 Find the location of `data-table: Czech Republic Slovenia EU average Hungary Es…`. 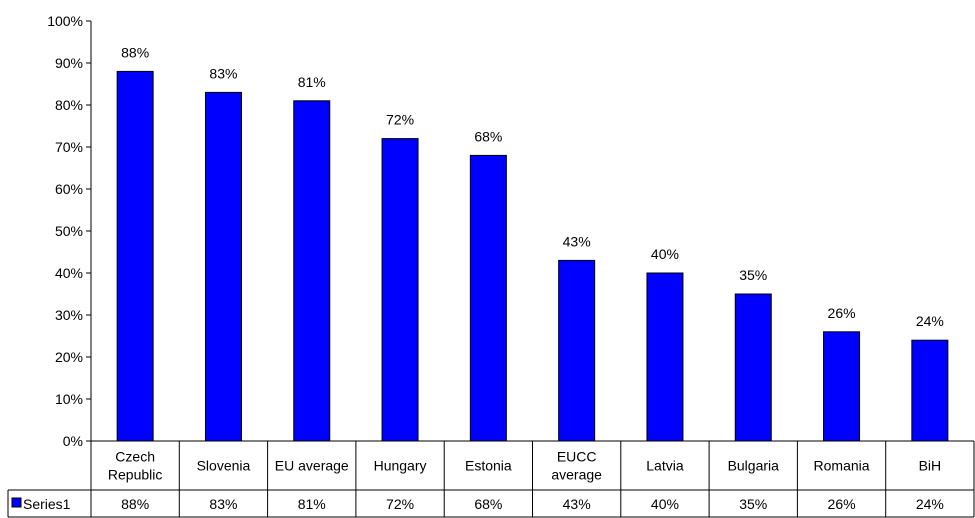

data-table: Czech Republic Slovenia EU average Hungary Es… is located at coordinates (491, 479).